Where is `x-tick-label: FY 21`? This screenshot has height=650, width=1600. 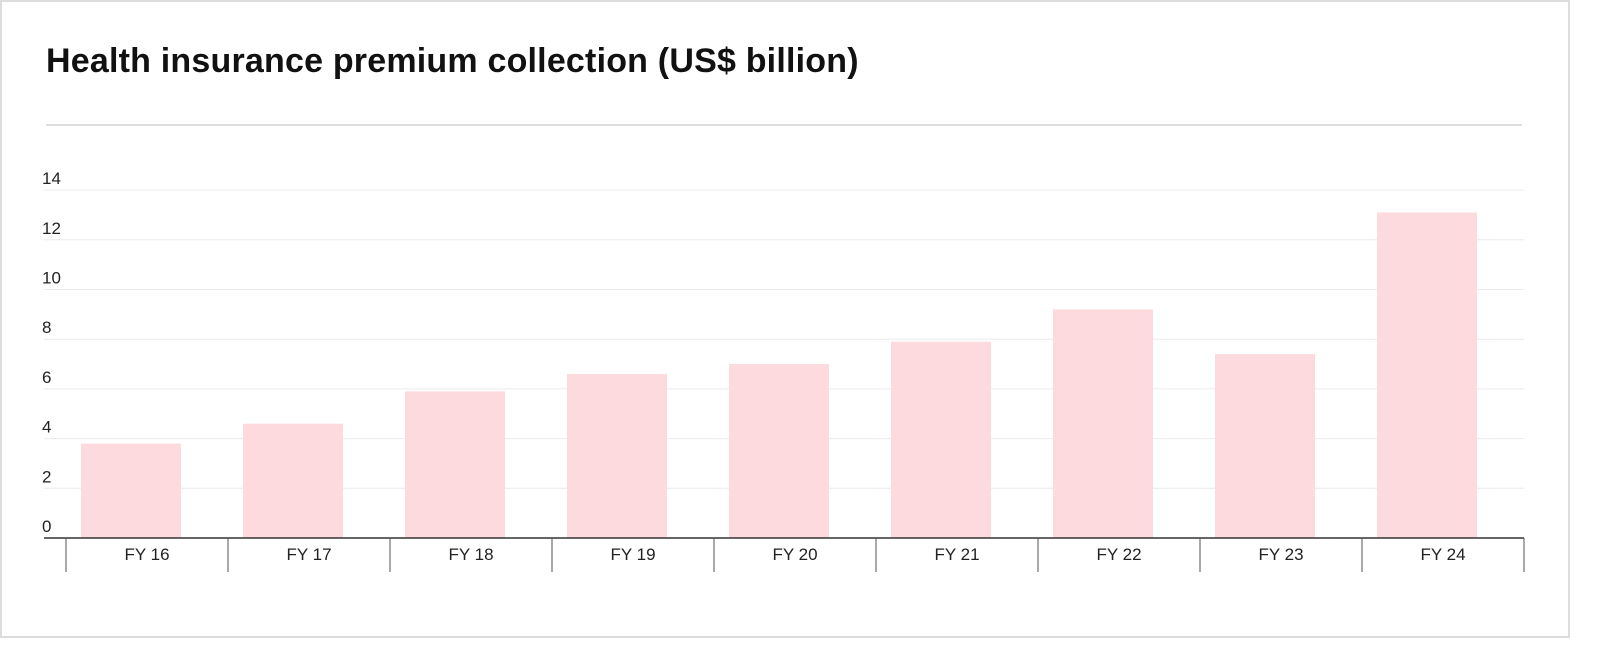 x-tick-label: FY 21 is located at coordinates (956, 554).